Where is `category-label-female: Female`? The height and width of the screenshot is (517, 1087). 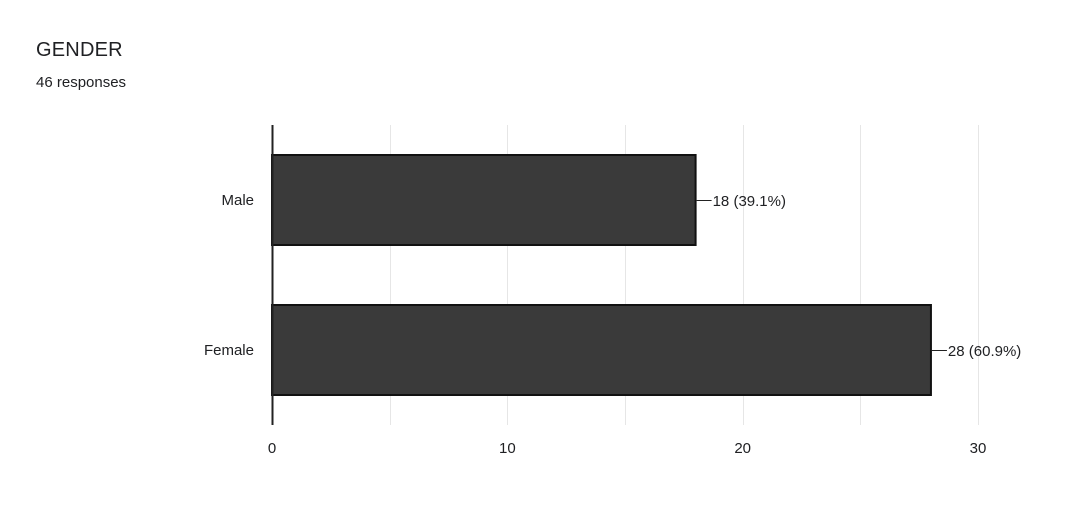
category-label-female: Female is located at coordinates (229, 350).